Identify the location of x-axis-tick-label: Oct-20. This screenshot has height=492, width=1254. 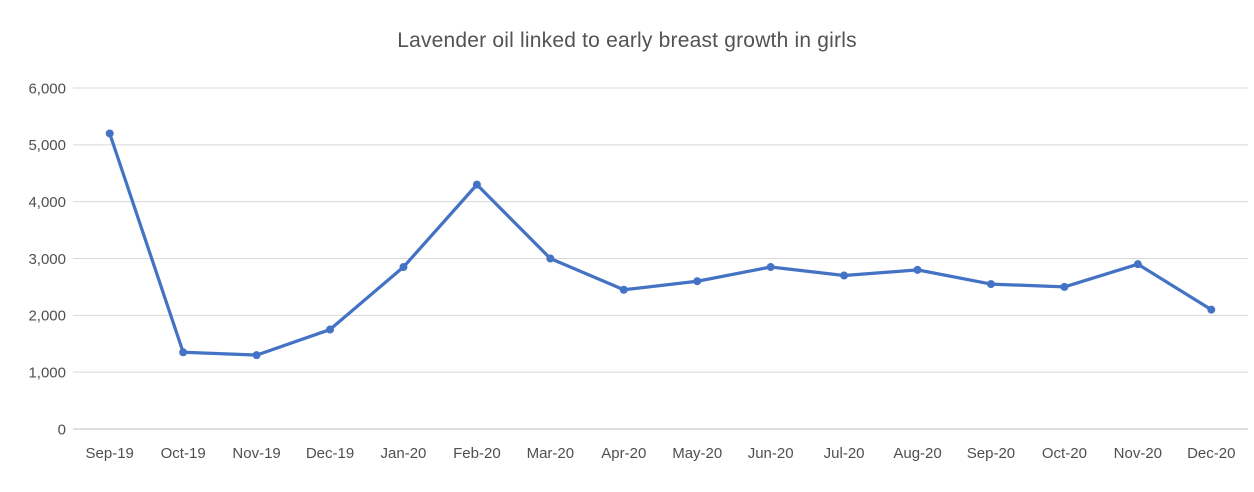
(1064, 453).